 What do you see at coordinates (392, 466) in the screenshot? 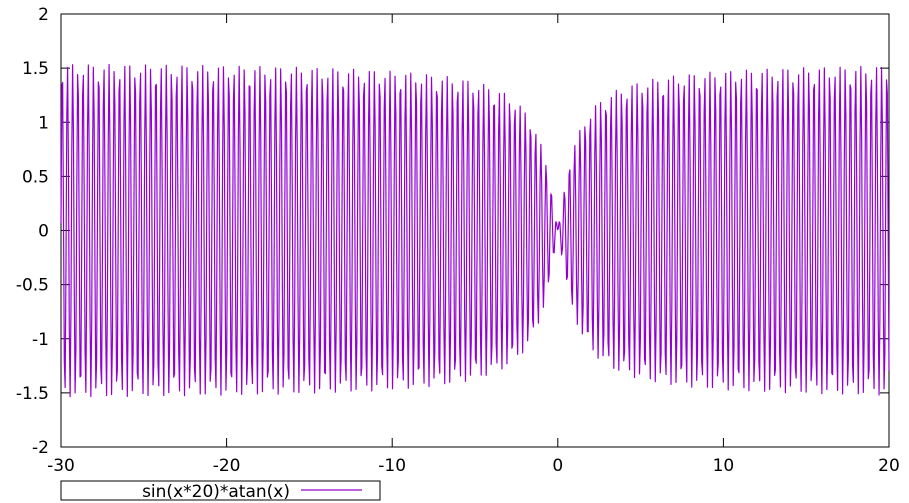
I see `x-tick-label: -10` at bounding box center [392, 466].